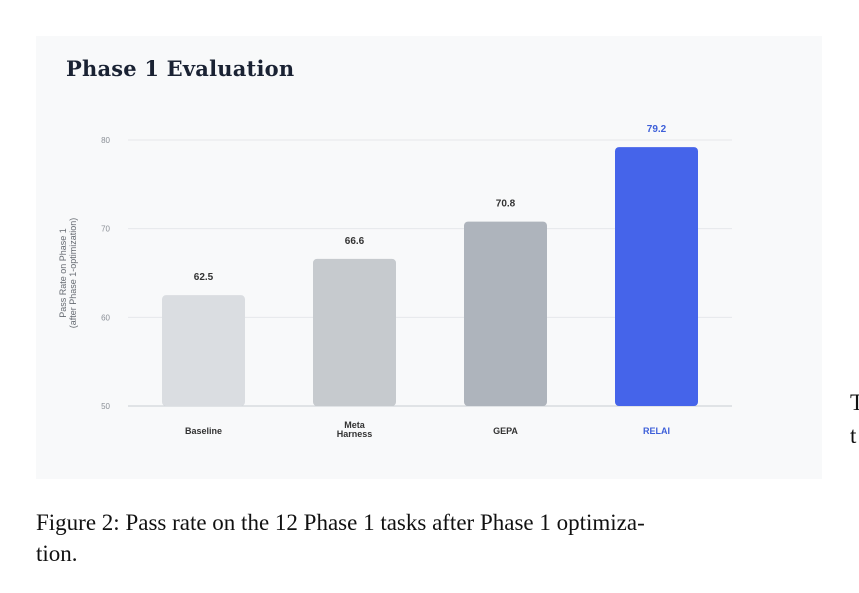 This screenshot has height=593, width=859. What do you see at coordinates (204, 277) in the screenshot?
I see `value-label: 62.5` at bounding box center [204, 277].